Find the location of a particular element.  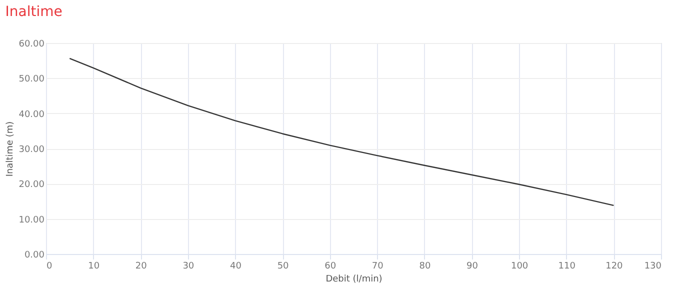

x-tick-label: 80 is located at coordinates (425, 267).